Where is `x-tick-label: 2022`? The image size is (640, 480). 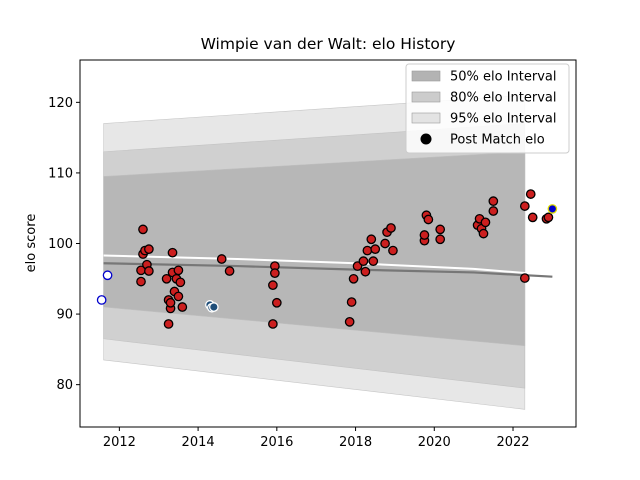
x-tick-label: 2022 is located at coordinates (512, 442).